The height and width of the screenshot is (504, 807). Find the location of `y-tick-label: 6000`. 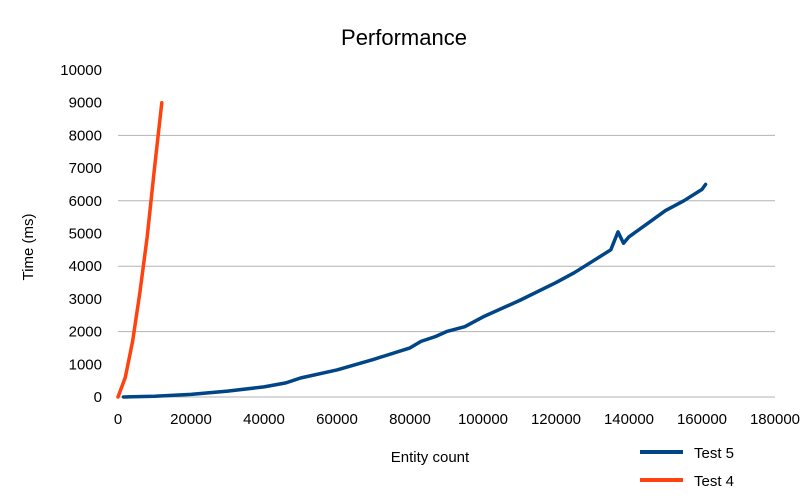

y-tick-label: 6000 is located at coordinates (85, 201).